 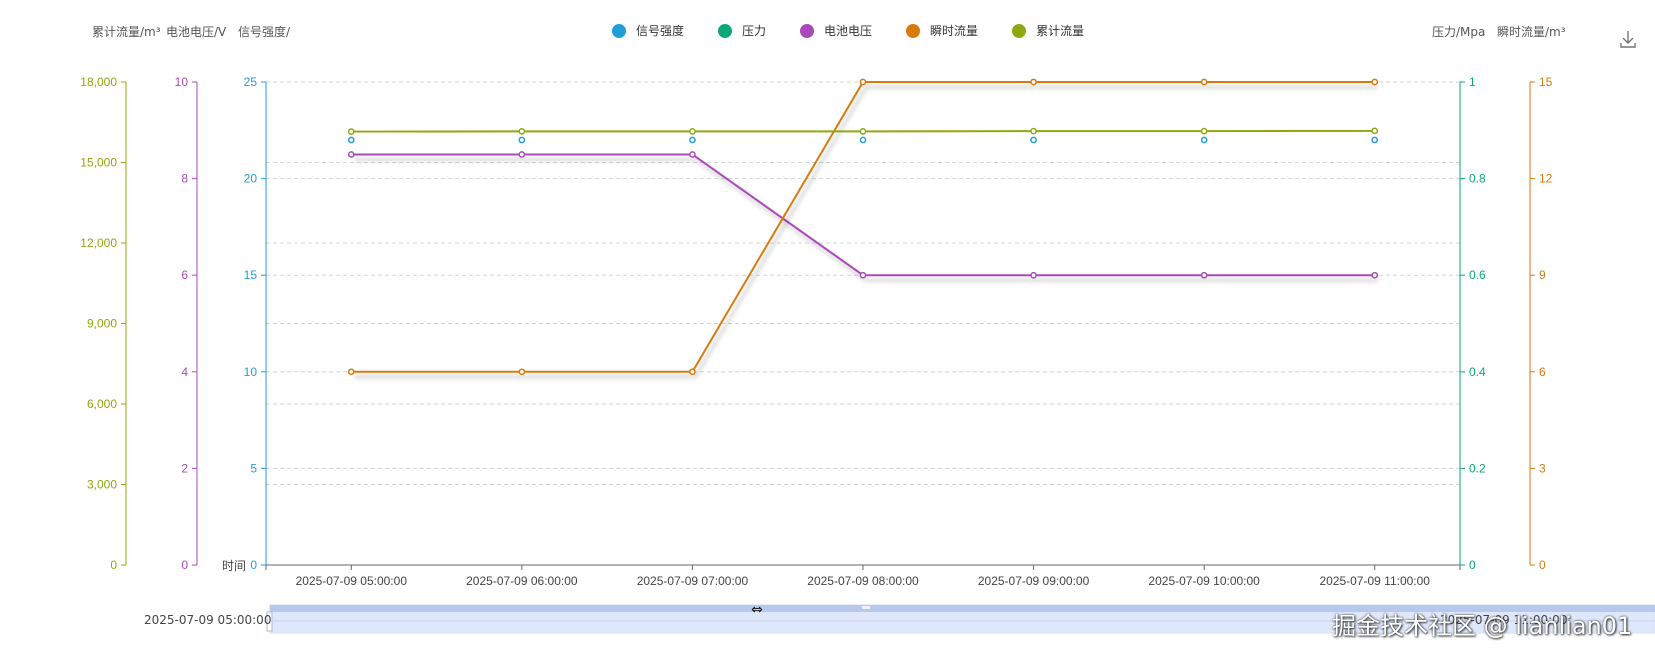 I want to click on axis-name-pressure: 压力/Mpa, so click(x=1459, y=32).